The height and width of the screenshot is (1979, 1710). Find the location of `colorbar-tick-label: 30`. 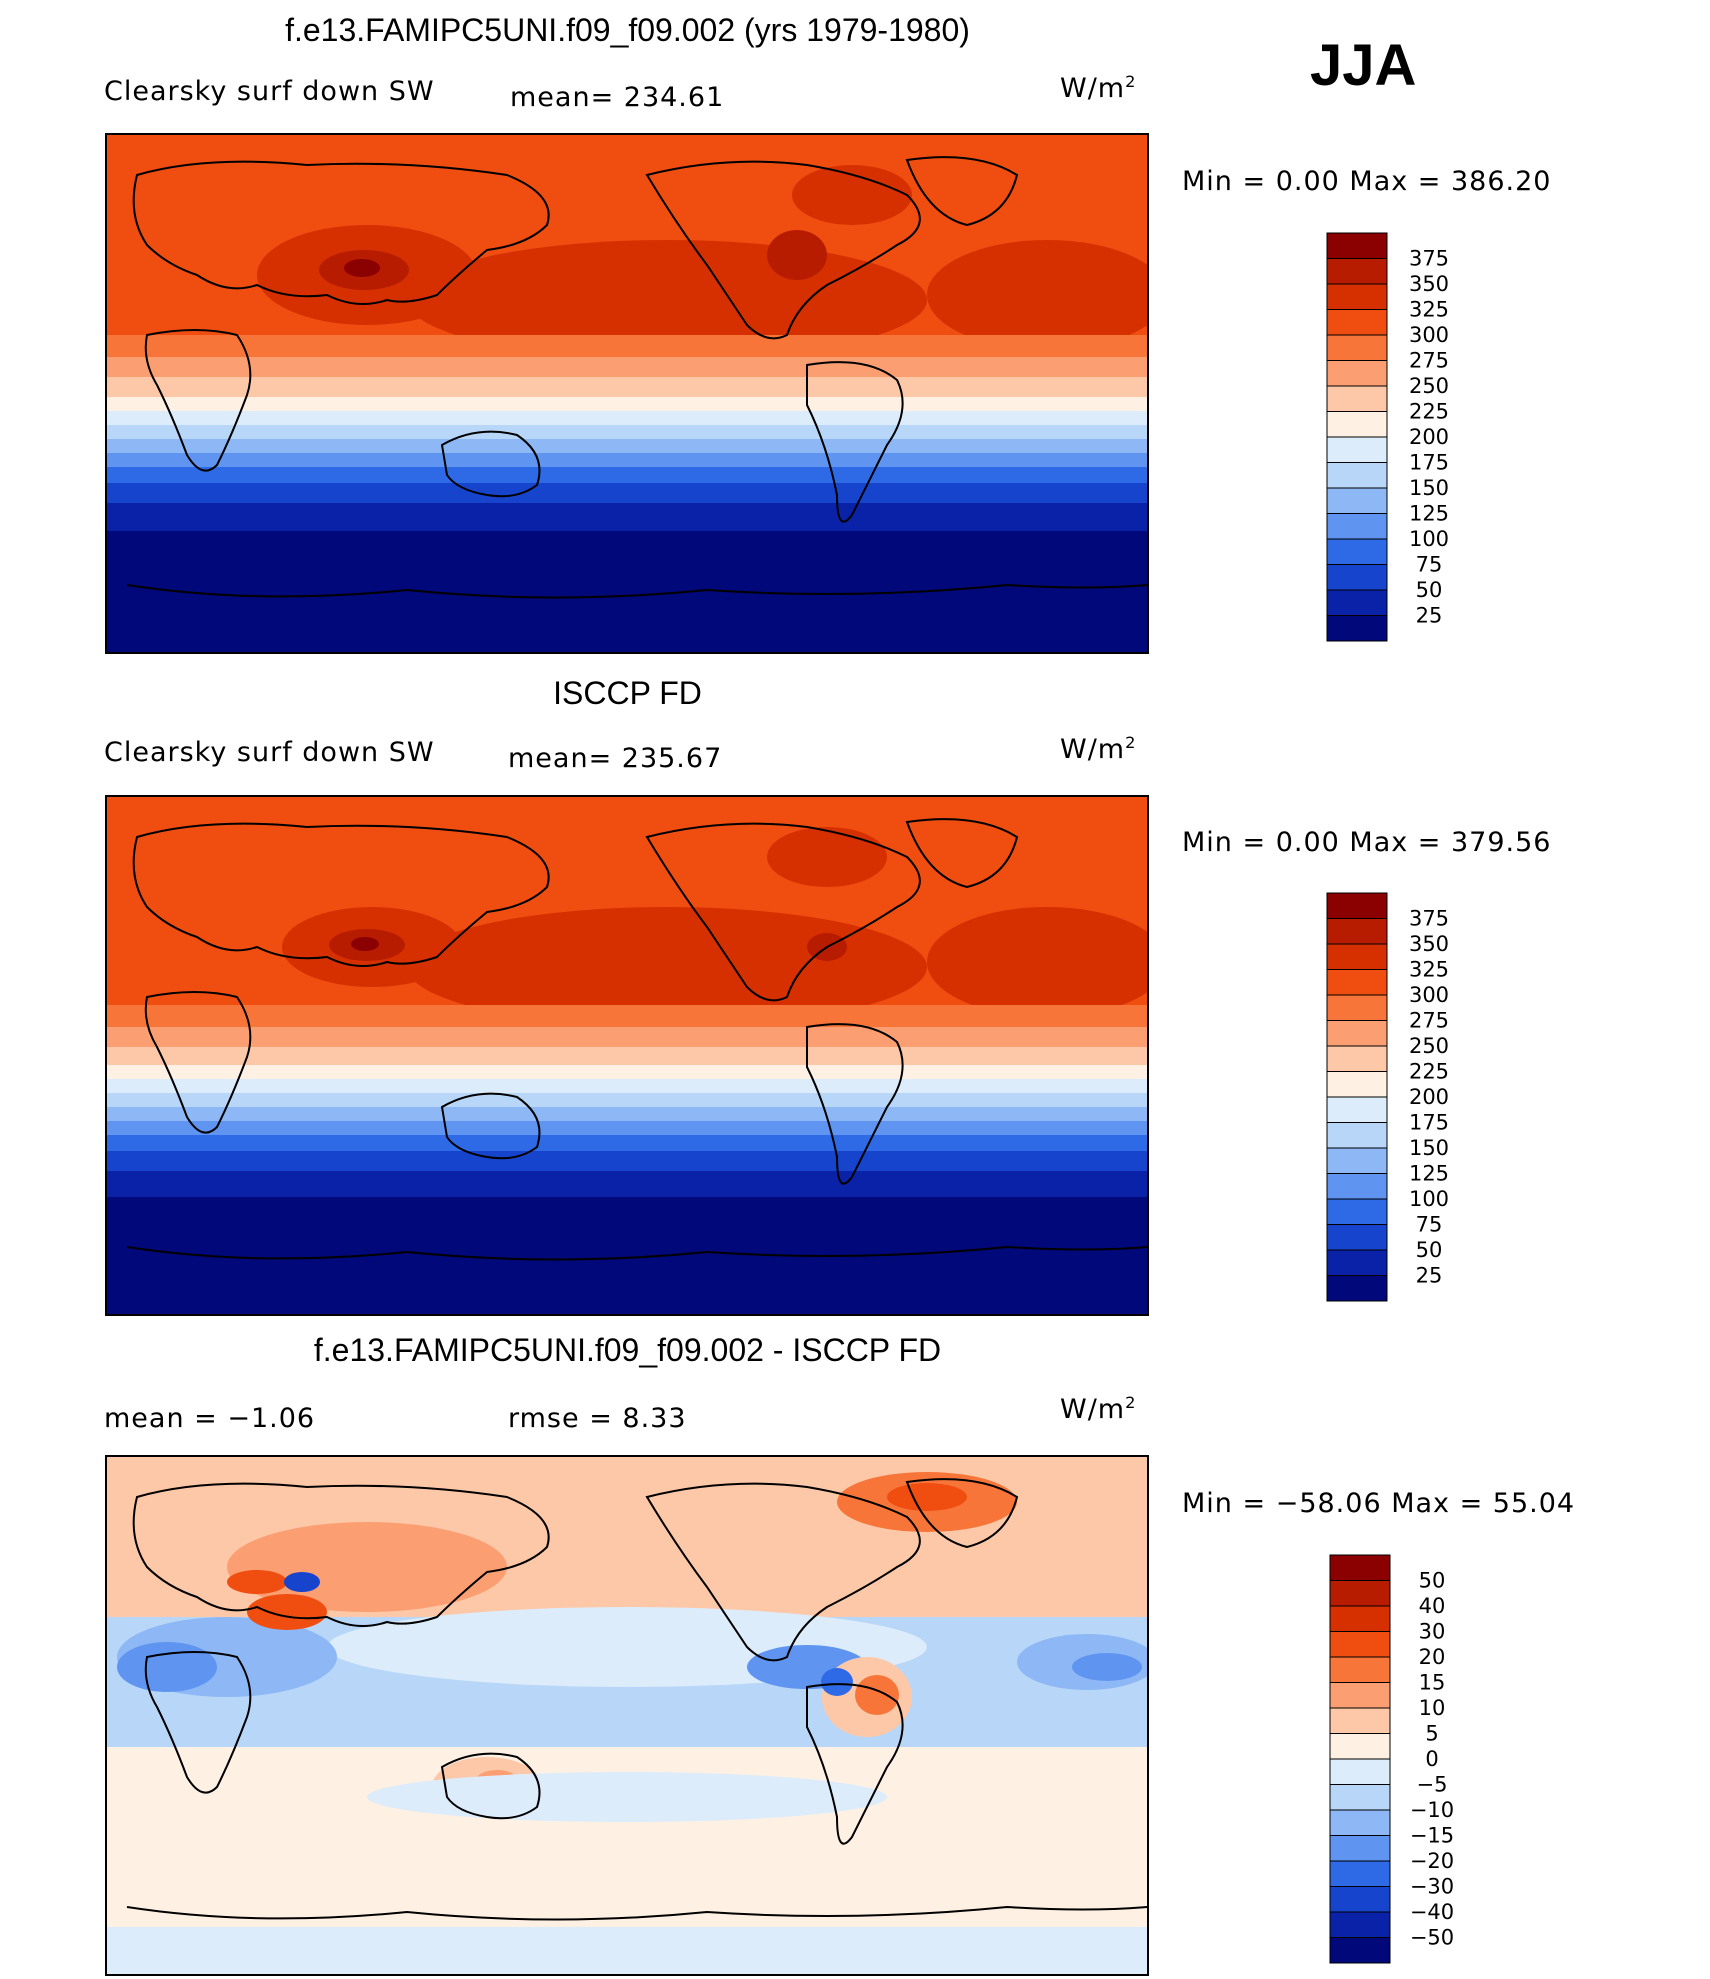

colorbar-tick-label: 30 is located at coordinates (1432, 1632).